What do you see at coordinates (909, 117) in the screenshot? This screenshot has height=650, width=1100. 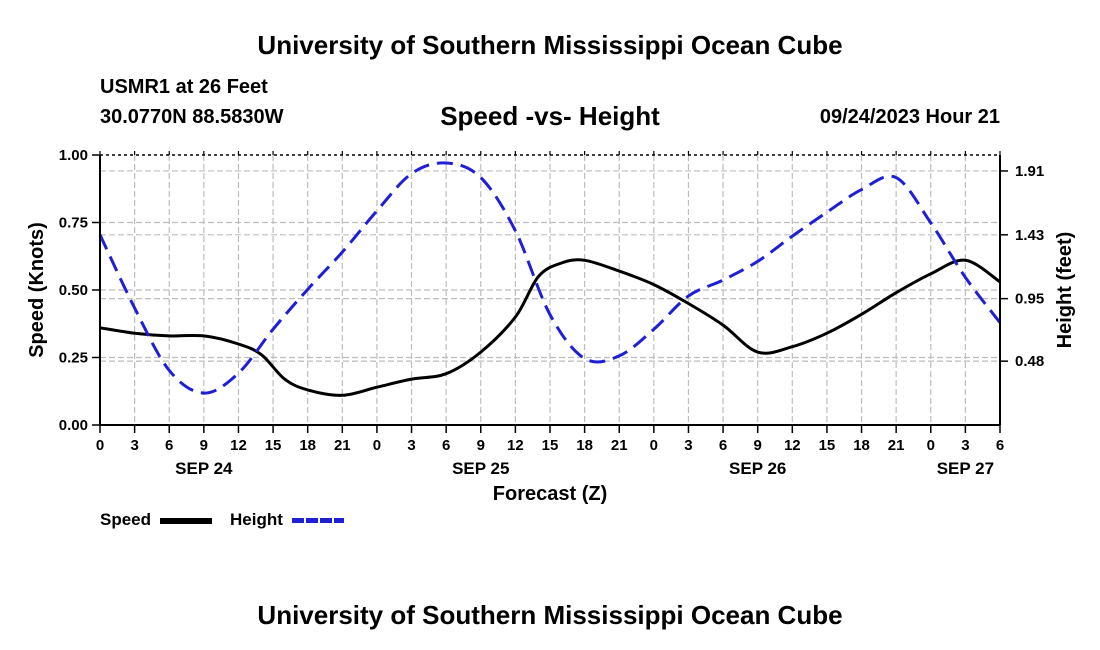 I see `forecast-timestamp: 09/24/2023 Hour 21` at bounding box center [909, 117].